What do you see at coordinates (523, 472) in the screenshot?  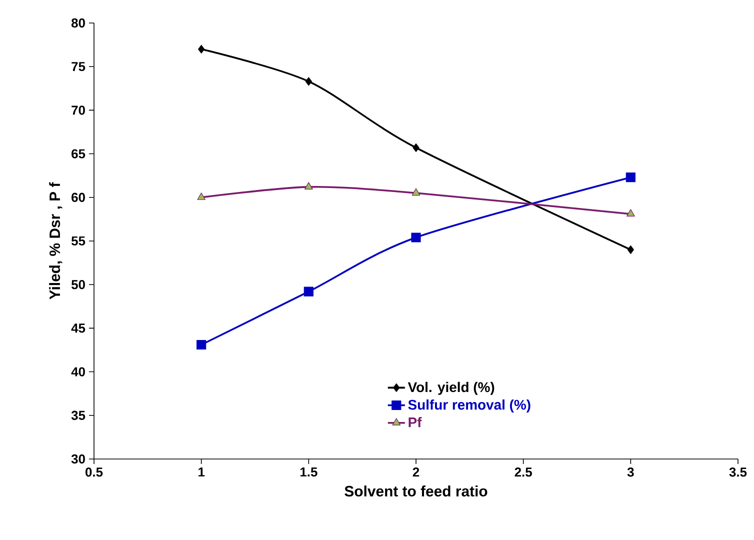 I see `x-tick-label: 2.5` at bounding box center [523, 472].